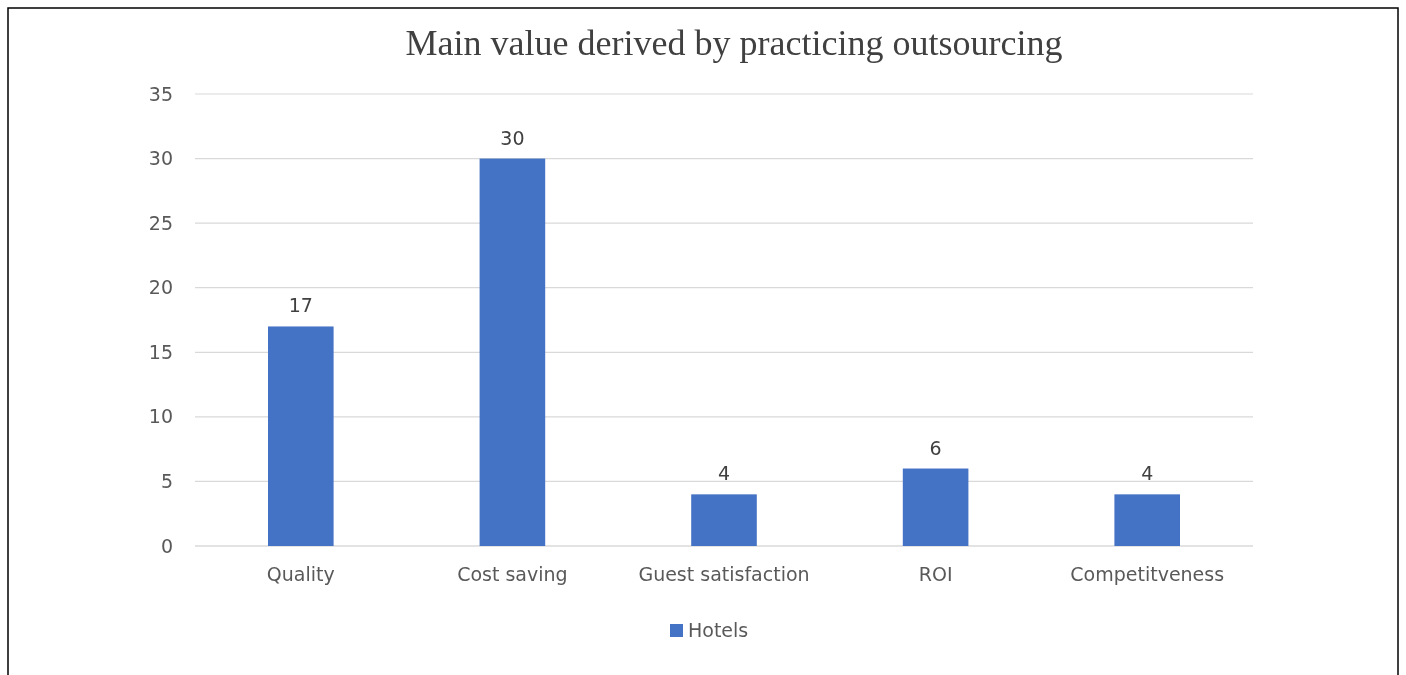  Describe the element at coordinates (935, 447) in the screenshot. I see `data-label: 6` at that location.